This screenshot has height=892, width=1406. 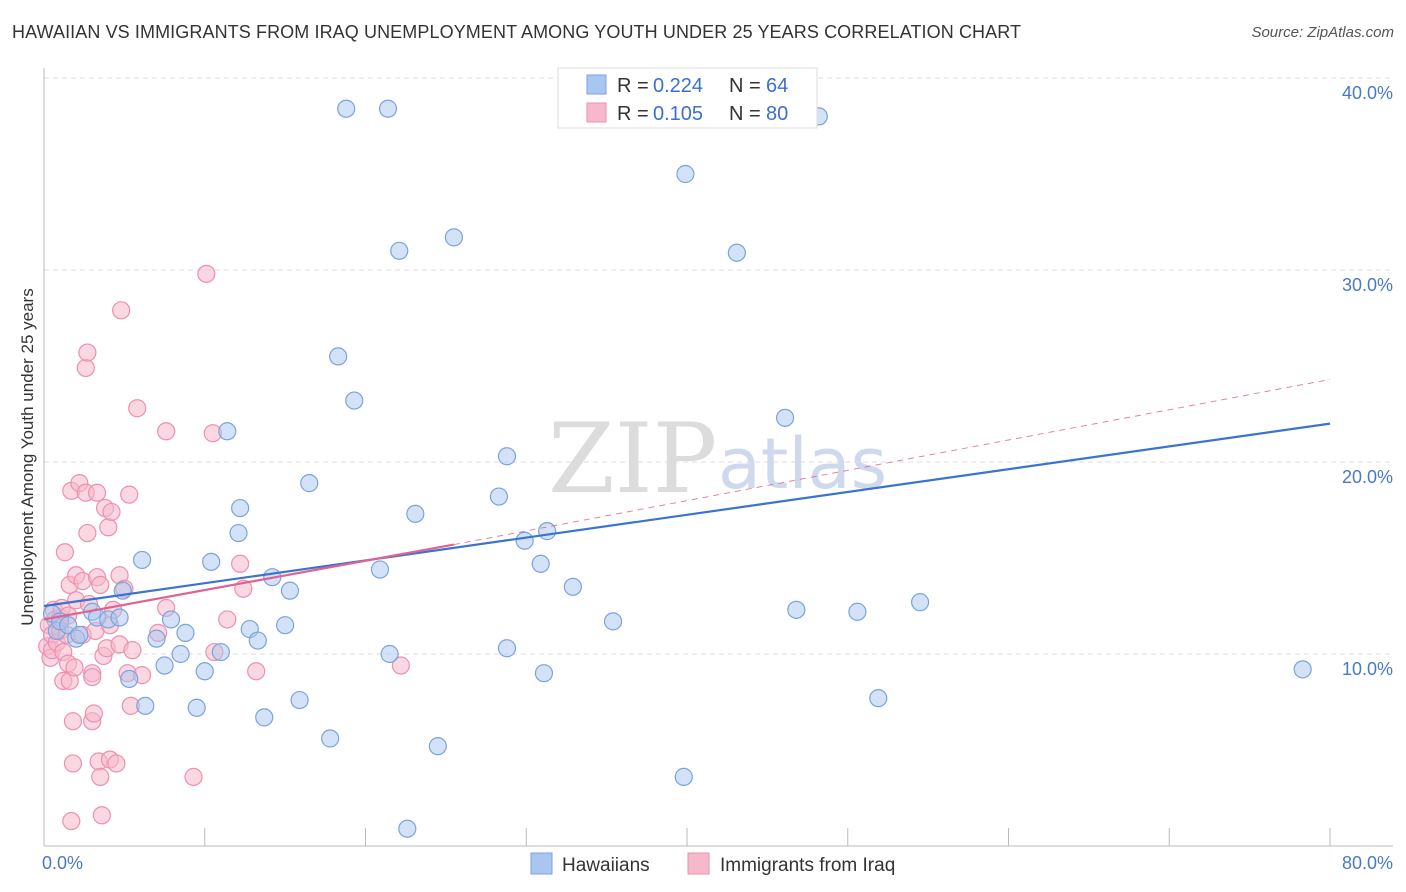 What do you see at coordinates (596, 84) in the screenshot?
I see `legend-swatch-hawaiians` at bounding box center [596, 84].